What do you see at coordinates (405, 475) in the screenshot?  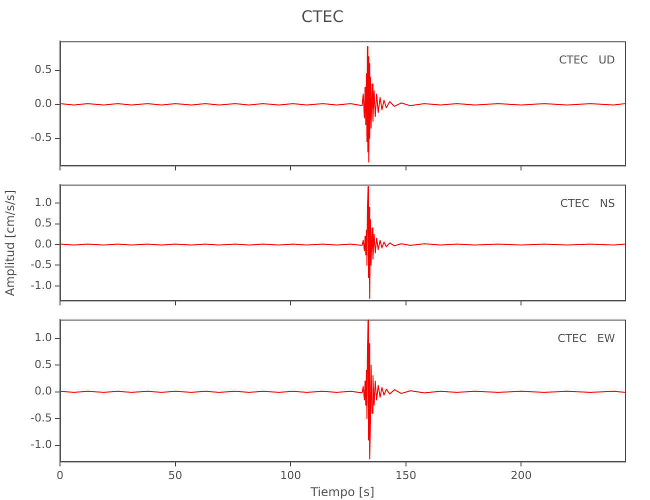 I see `x-tick-label: 150` at bounding box center [405, 475].